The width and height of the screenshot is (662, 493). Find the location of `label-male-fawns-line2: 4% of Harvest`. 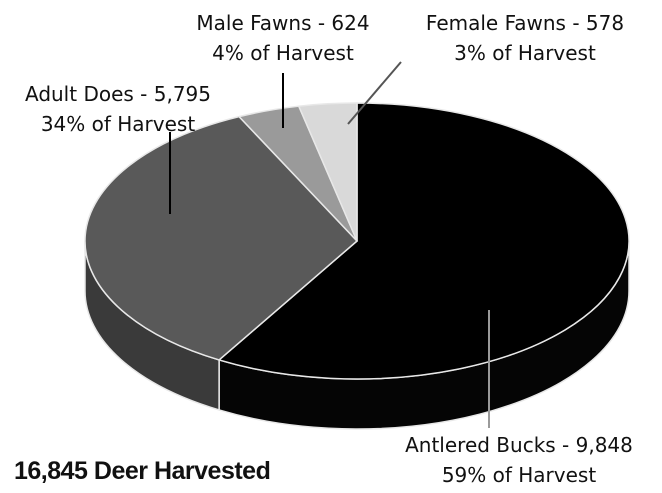

label-male-fawns-line2: 4% of Harvest is located at coordinates (283, 53).